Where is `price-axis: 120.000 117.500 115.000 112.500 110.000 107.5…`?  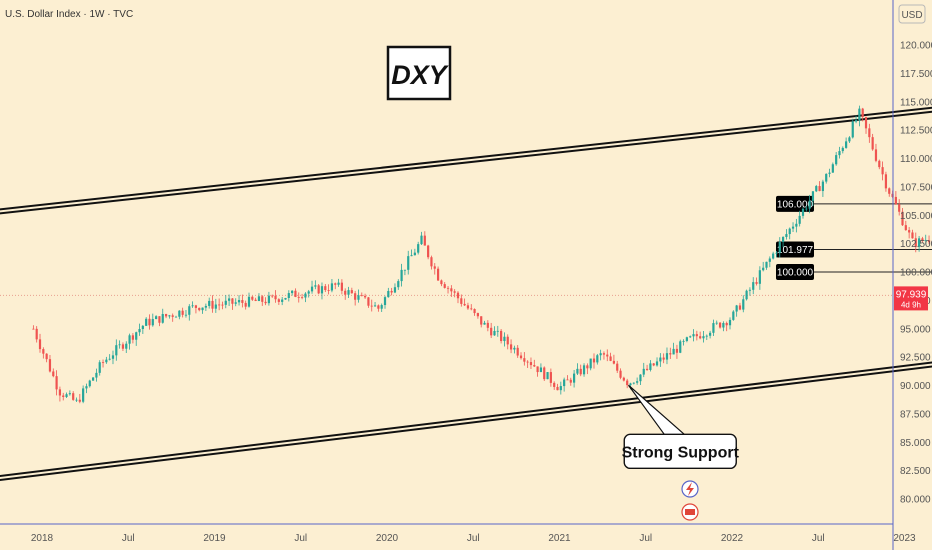
price-axis: 120.000 117.500 115.000 112.500 110.000 107.5… is located at coordinates (913, 273).